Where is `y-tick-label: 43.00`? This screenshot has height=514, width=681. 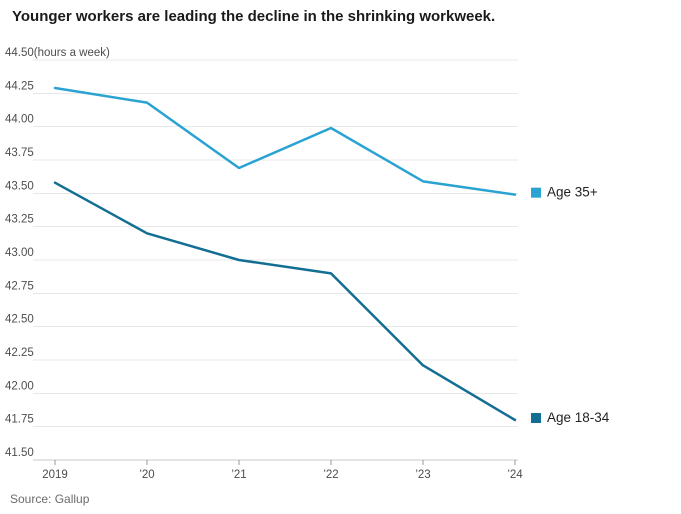 y-tick-label: 43.00 is located at coordinates (19, 253).